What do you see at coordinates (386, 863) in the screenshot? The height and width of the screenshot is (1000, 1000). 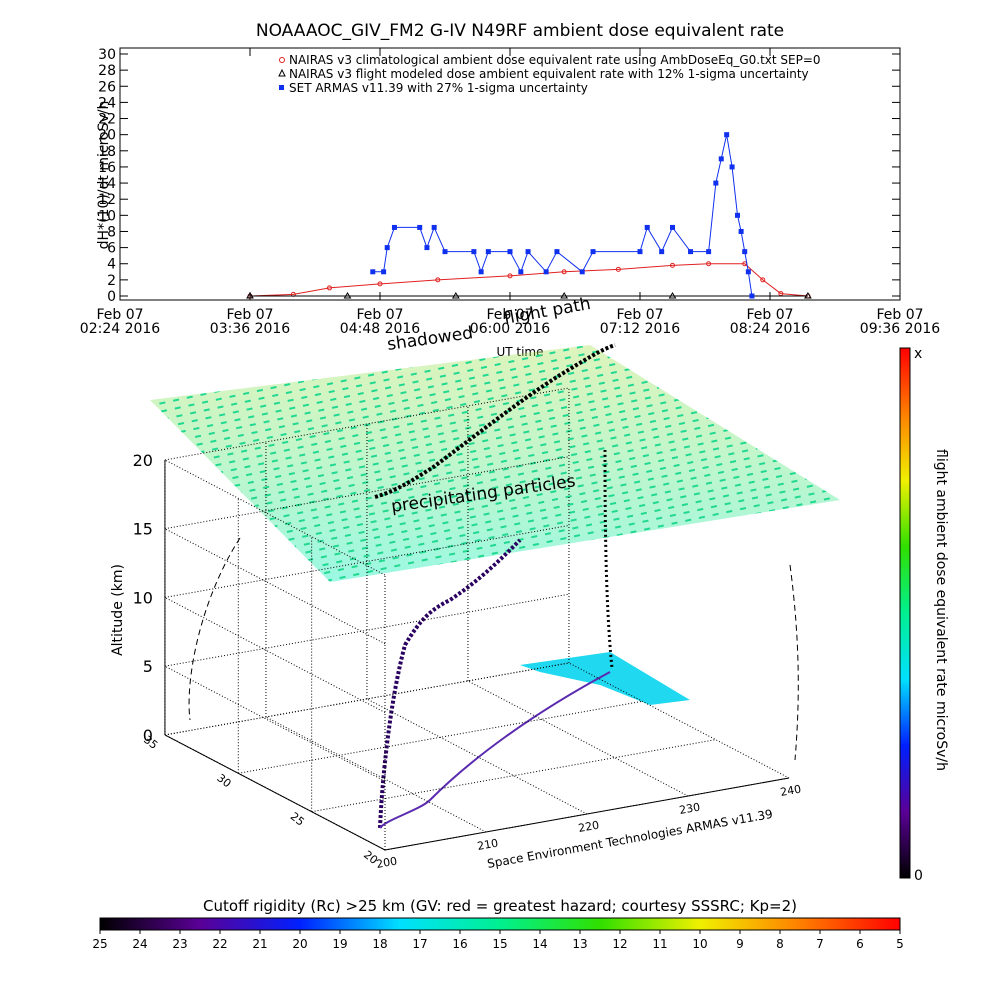 I see `x-tick-label: 200` at bounding box center [386, 863].